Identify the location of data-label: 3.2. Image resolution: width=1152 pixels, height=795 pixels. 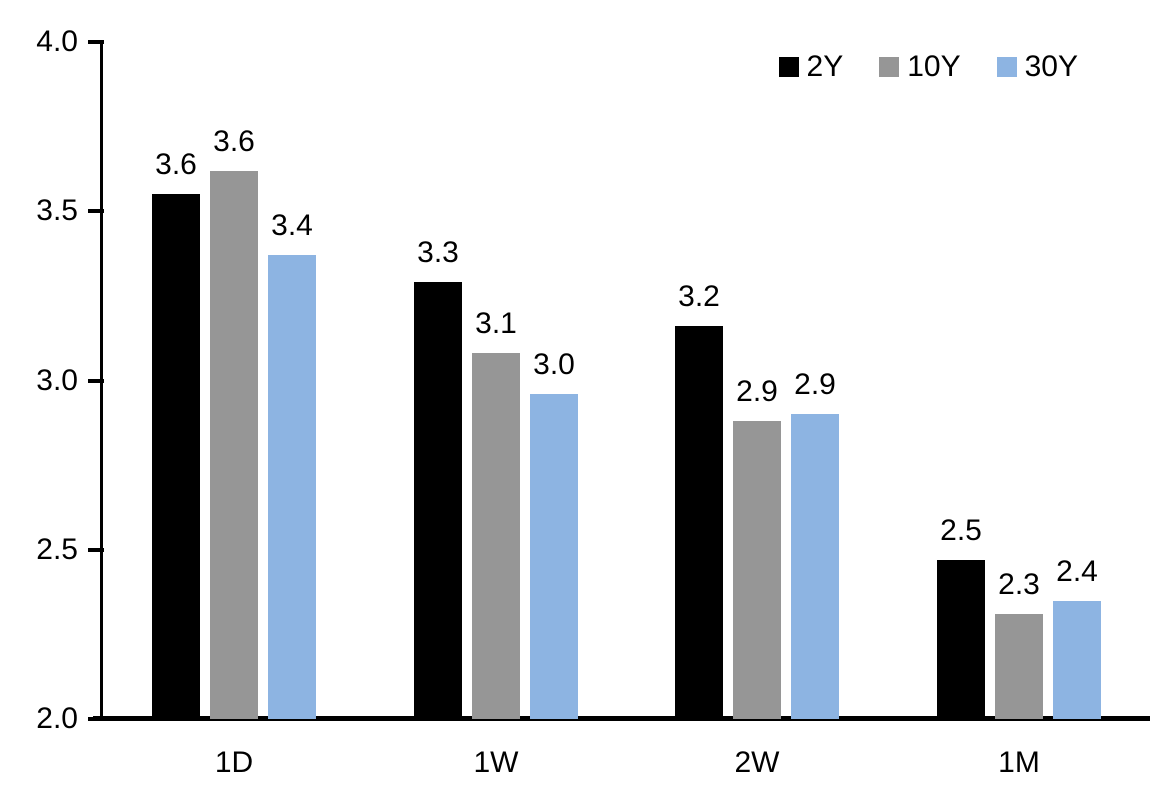
(699, 296).